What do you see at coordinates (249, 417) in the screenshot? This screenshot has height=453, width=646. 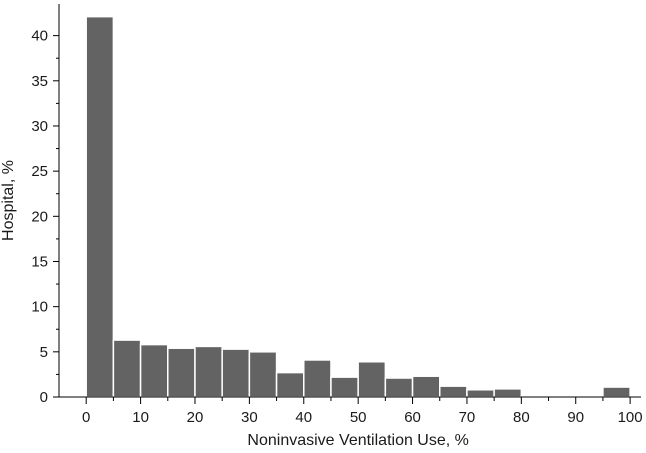 I see `x-tick-label: 30` at bounding box center [249, 417].